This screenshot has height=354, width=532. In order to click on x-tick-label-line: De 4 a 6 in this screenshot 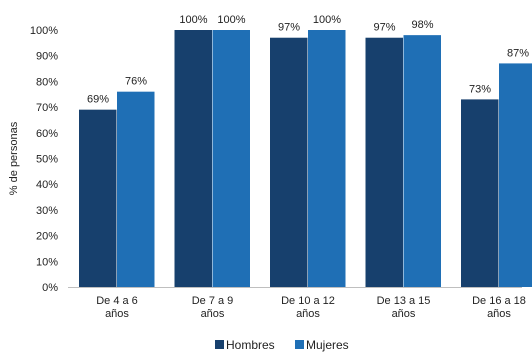, I will do `click(117, 301)`.